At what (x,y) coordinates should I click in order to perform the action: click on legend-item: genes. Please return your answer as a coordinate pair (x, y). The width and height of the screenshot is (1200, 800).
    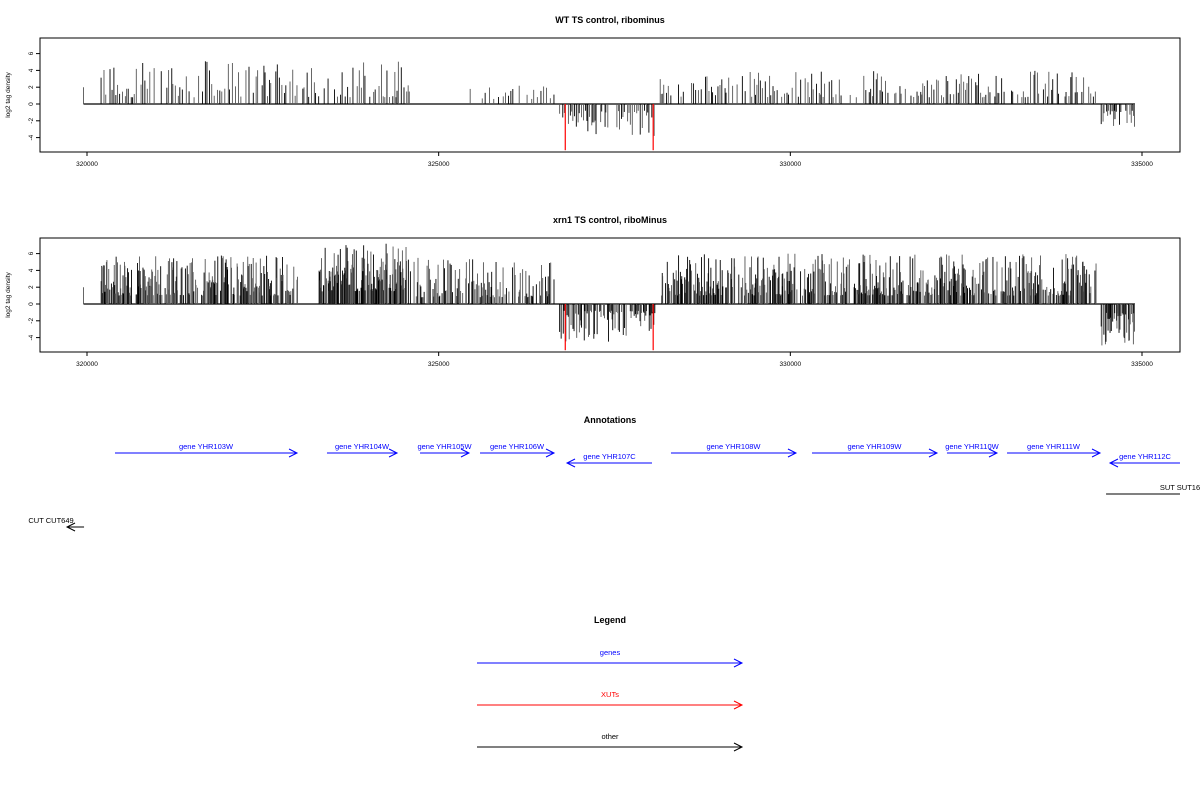
    Looking at the image, I should click on (610, 658).